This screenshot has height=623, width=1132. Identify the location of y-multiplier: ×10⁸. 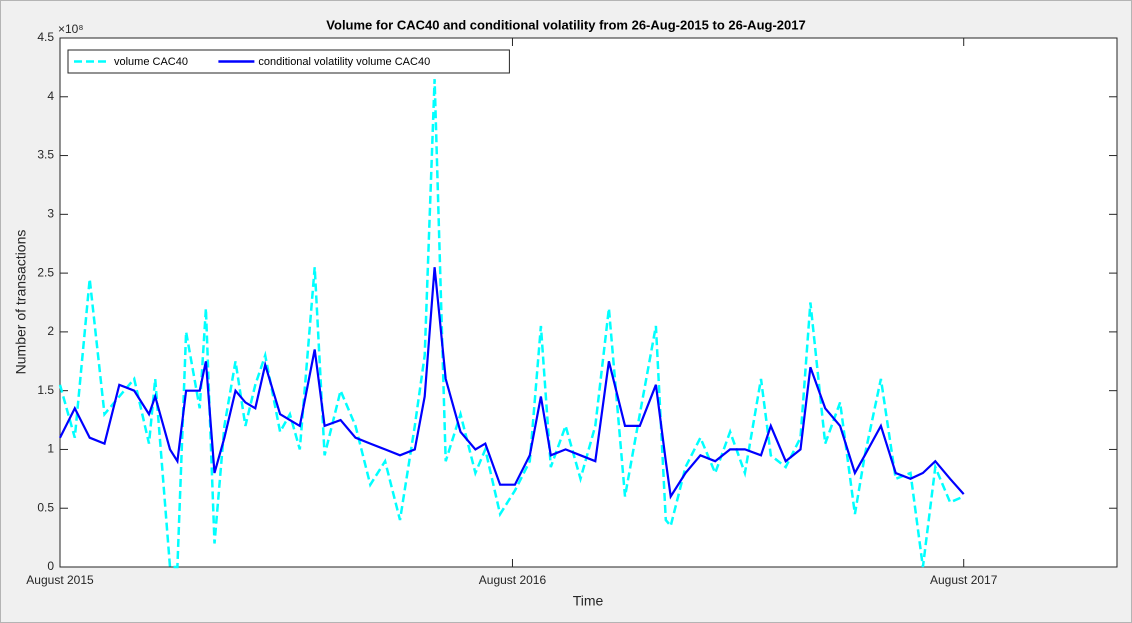
(70, 29).